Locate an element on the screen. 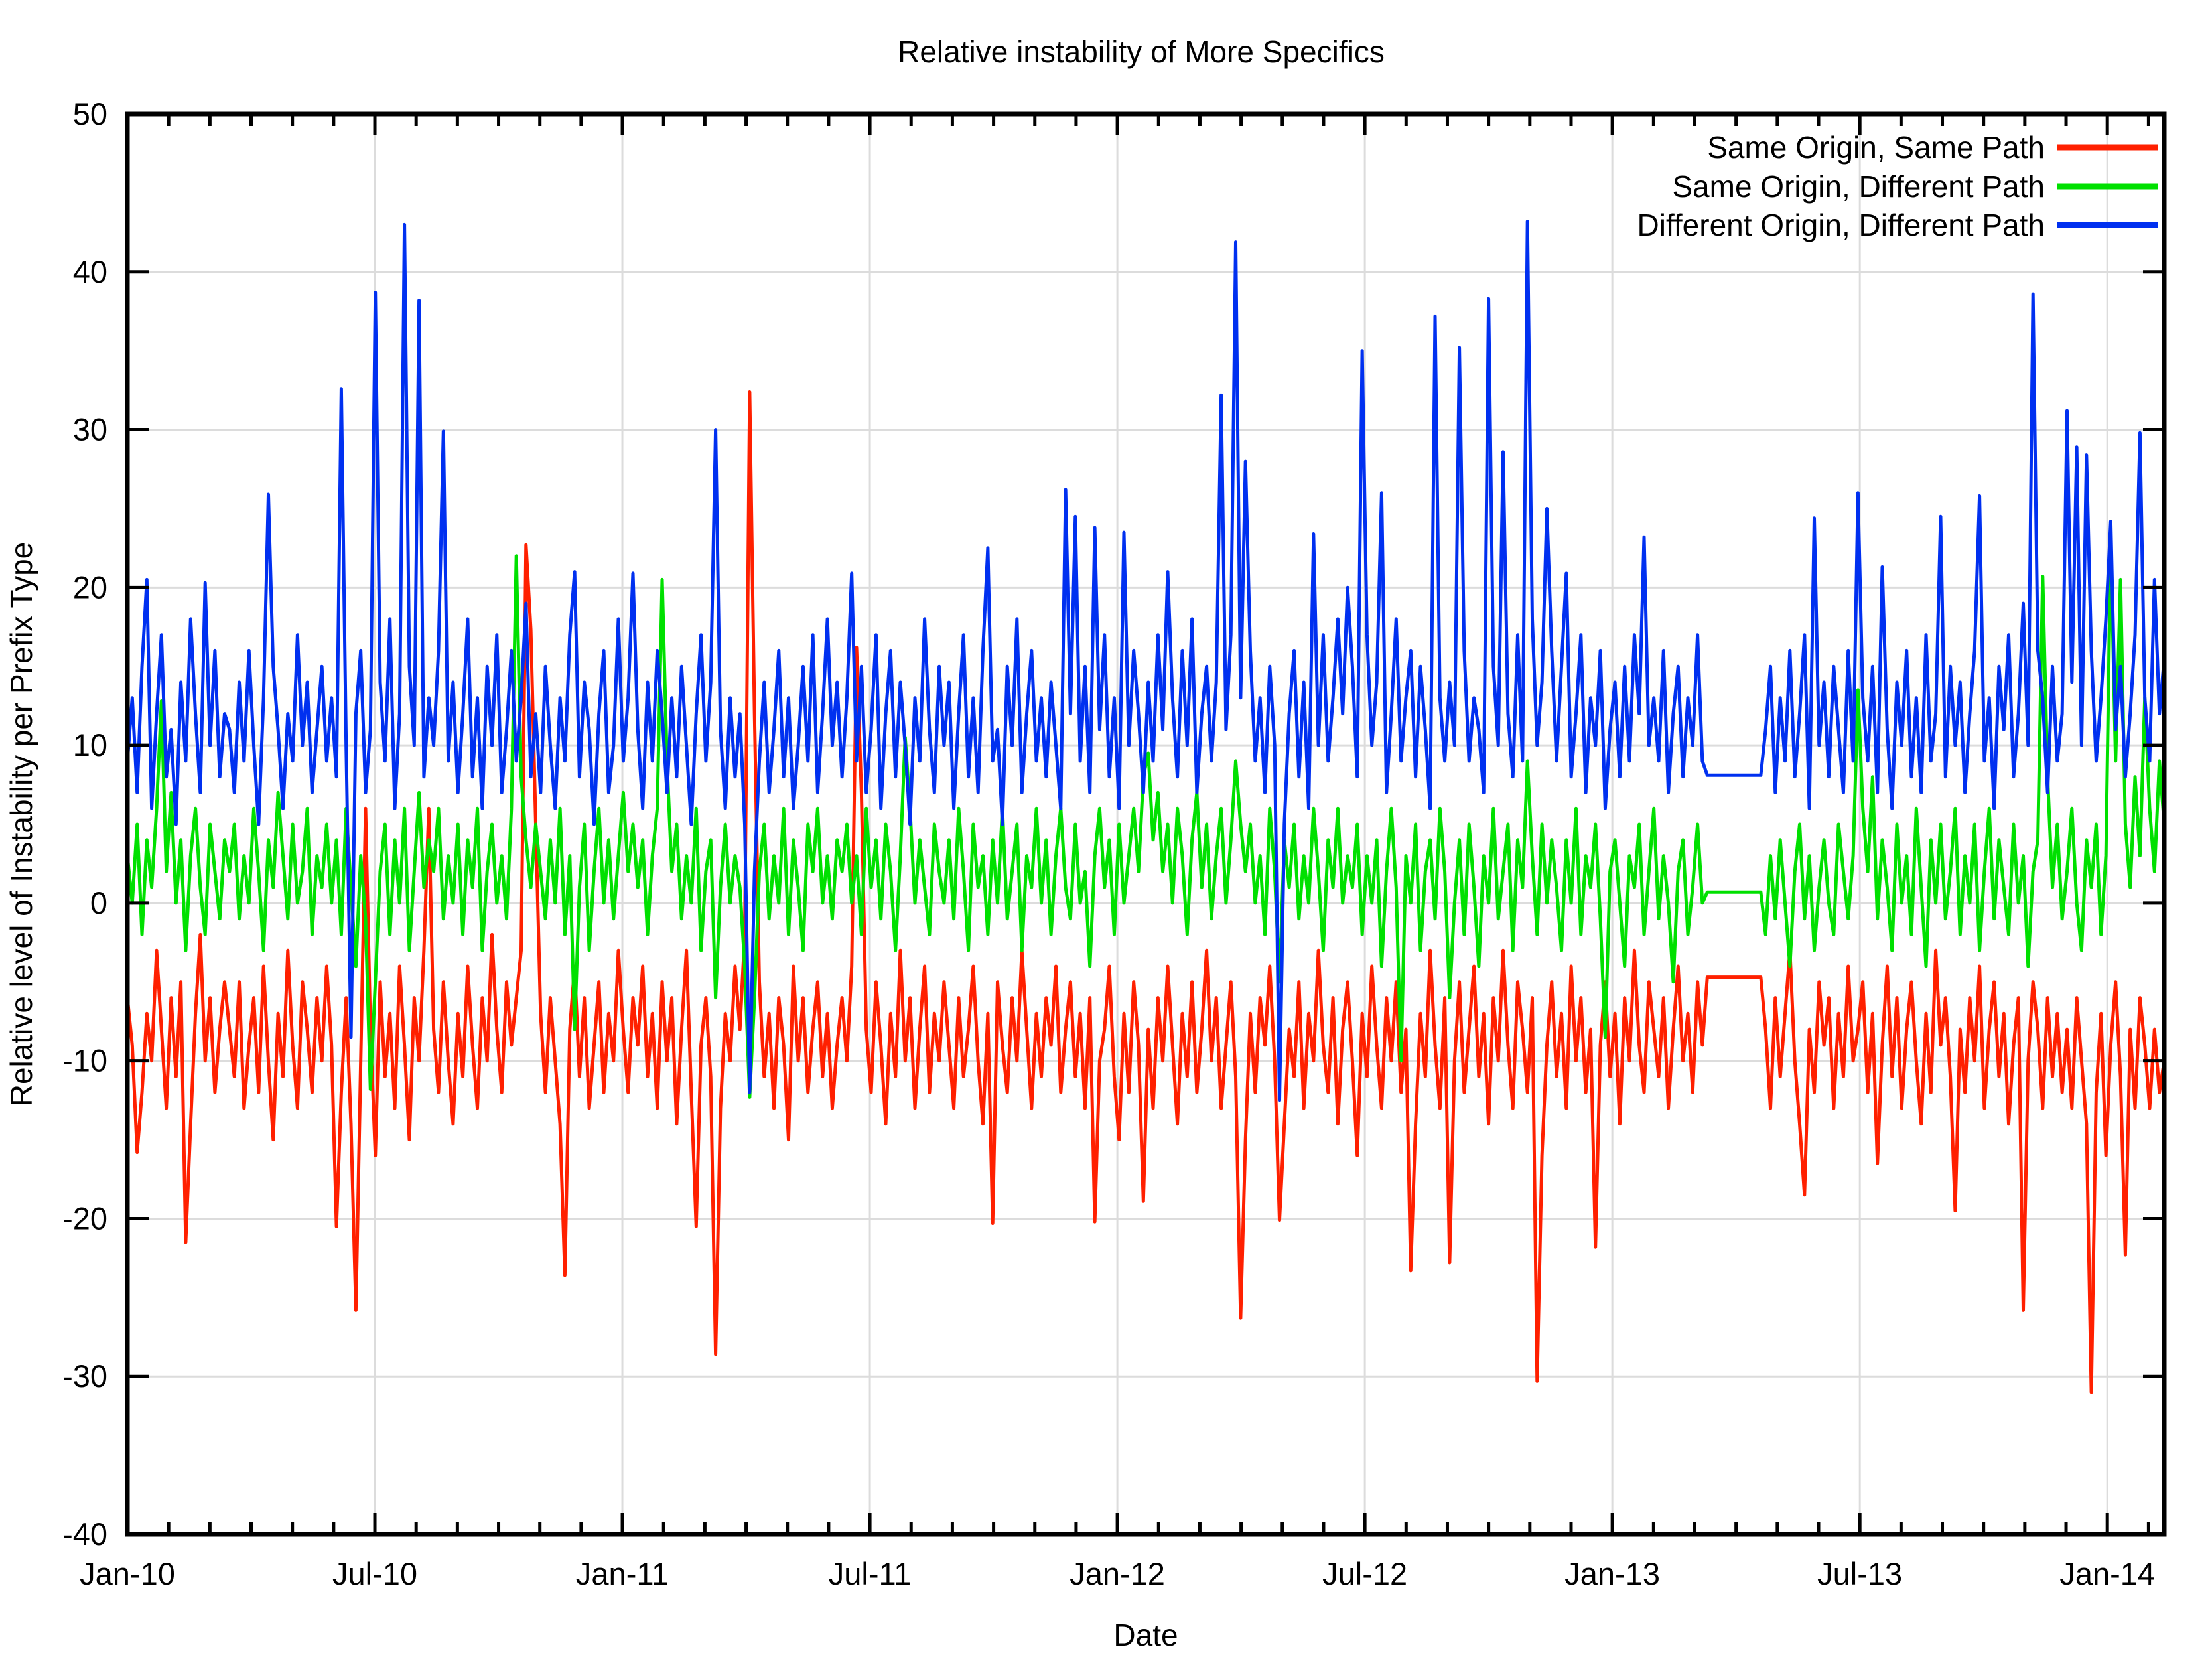  y-tick-label: -20 is located at coordinates (84, 1218).